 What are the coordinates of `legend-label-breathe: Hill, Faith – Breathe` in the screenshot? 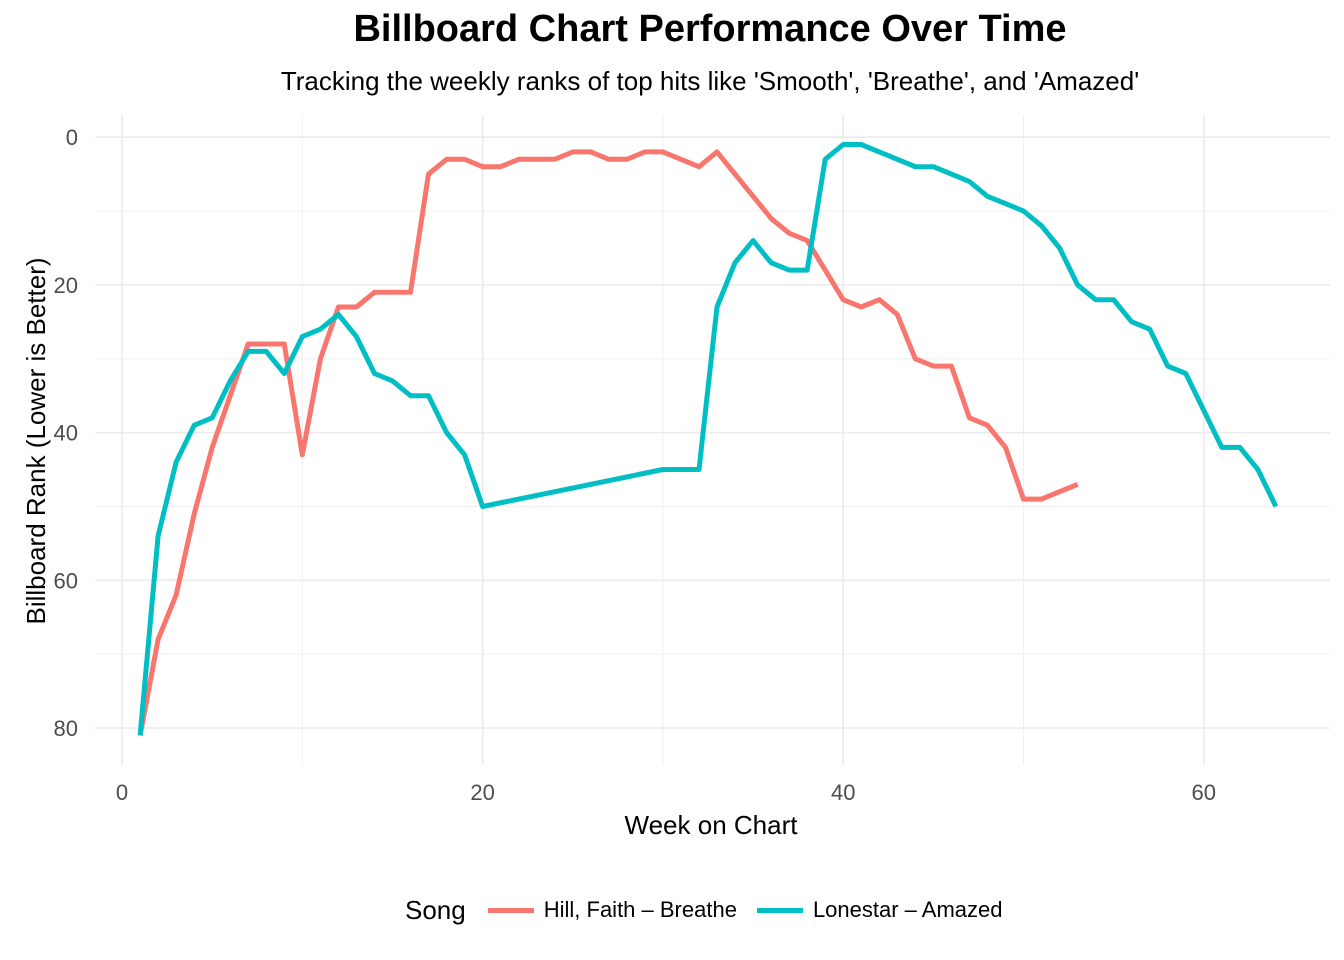 It's located at (640, 909).